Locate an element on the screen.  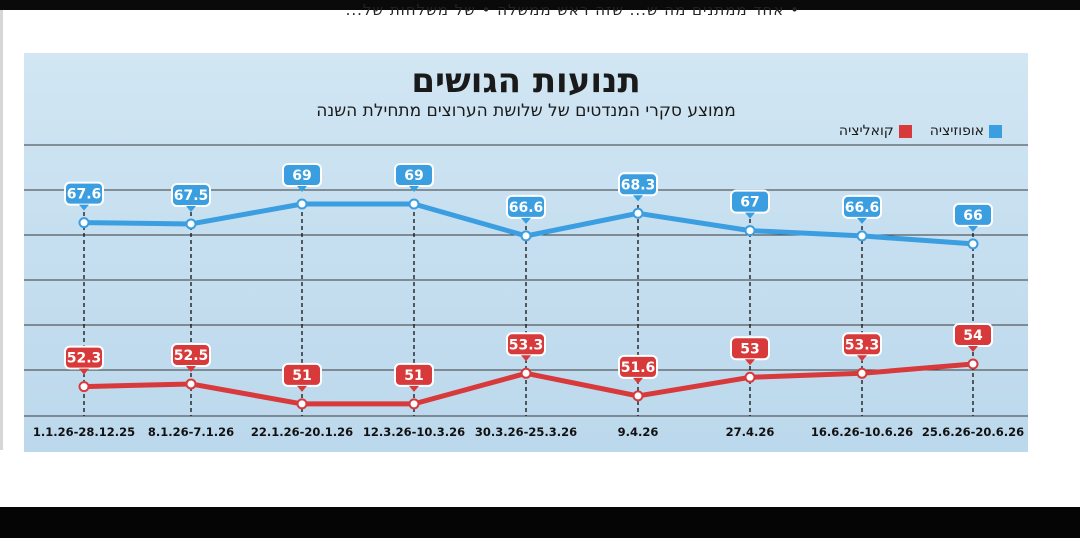
data-label: 52.5 is located at coordinates (191, 356).